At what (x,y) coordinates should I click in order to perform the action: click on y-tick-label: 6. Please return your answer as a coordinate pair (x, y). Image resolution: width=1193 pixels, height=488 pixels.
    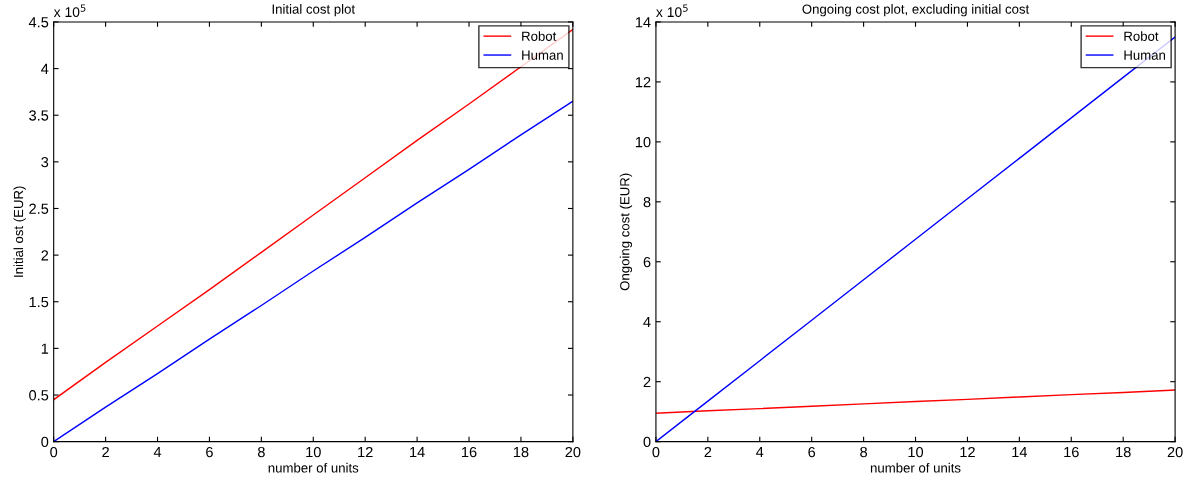
    Looking at the image, I should click on (647, 262).